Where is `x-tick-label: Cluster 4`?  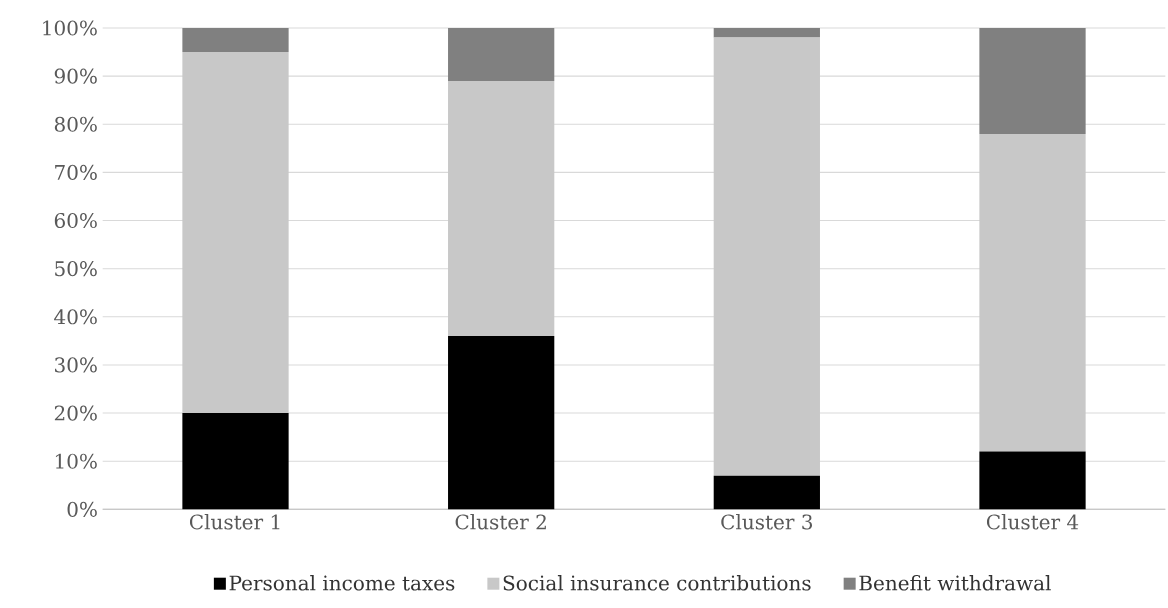 x-tick-label: Cluster 4 is located at coordinates (1032, 522).